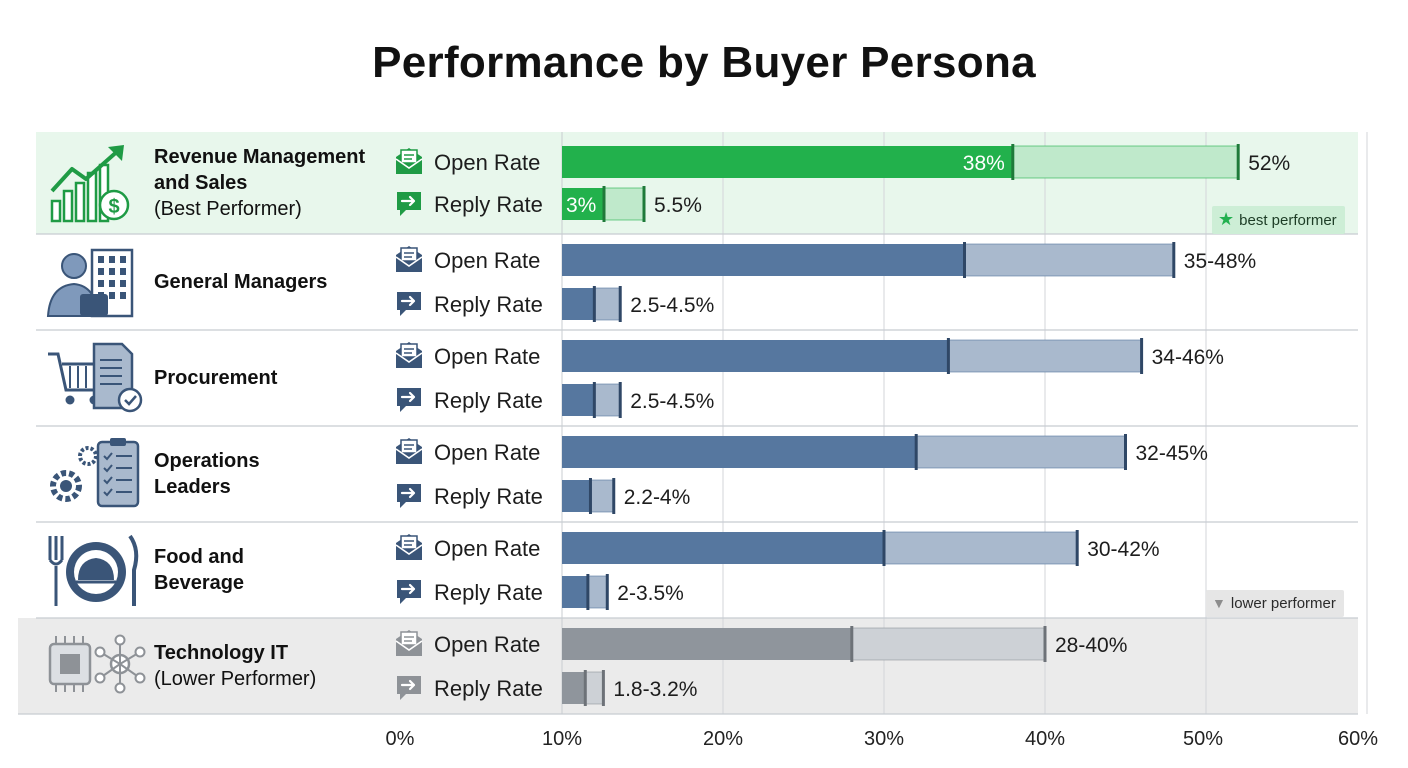 This screenshot has height=768, width=1408. Describe the element at coordinates (704, 62) in the screenshot. I see `chart-title: Performance by Buyer Persona` at that location.